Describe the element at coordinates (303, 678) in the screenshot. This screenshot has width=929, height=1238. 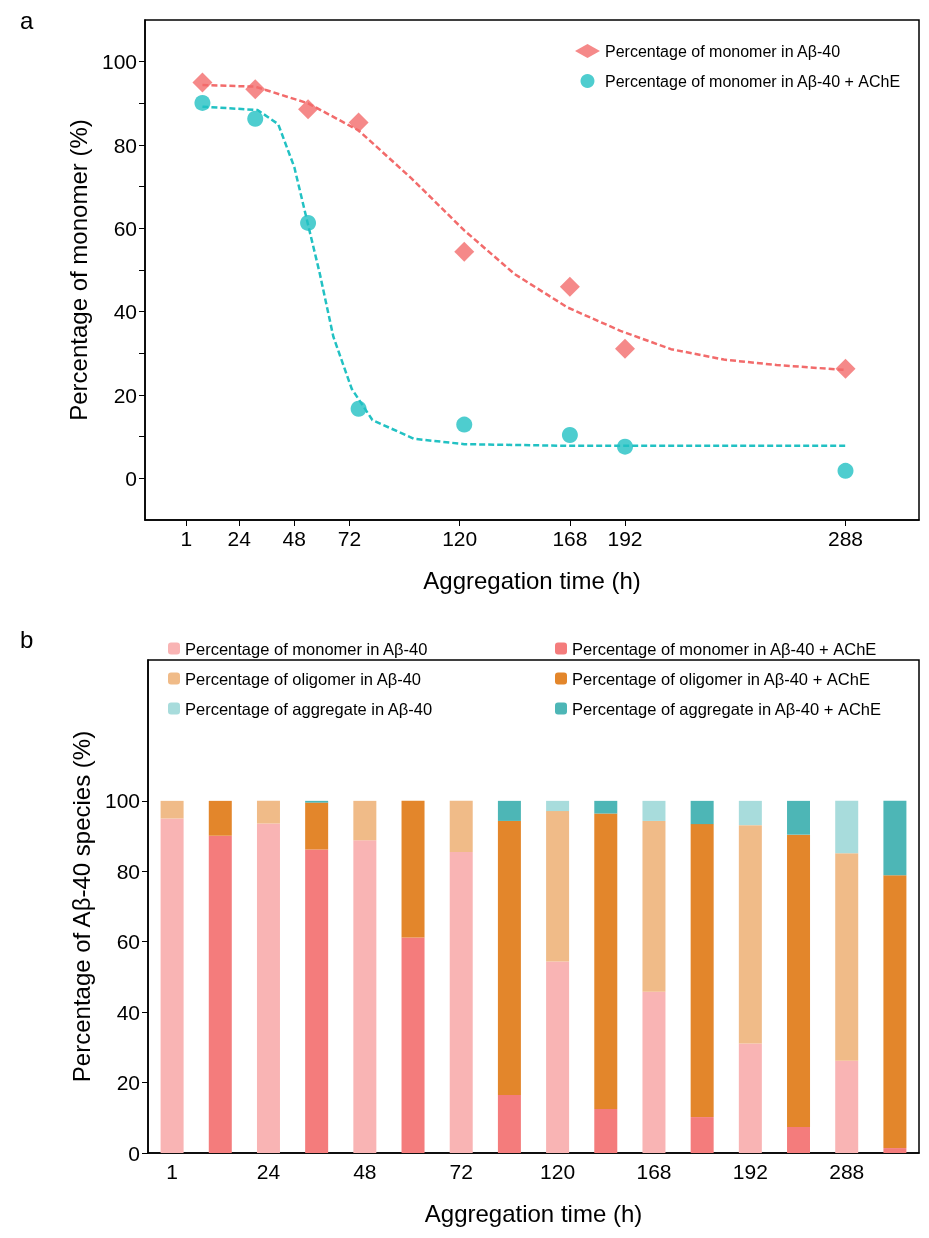
I see `legend-label: Percentage of oligomer in Aβ-40` at that location.